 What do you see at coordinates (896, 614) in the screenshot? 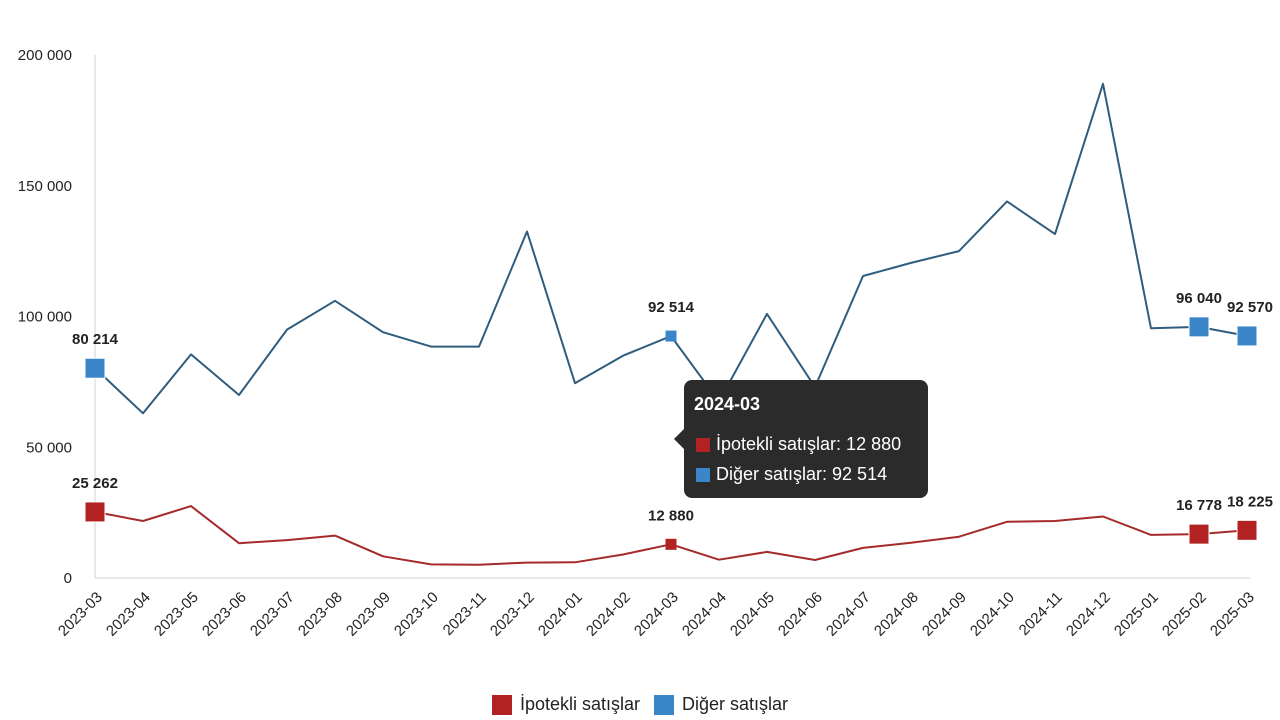
I see `x-tick-label: 2024-08` at bounding box center [896, 614].